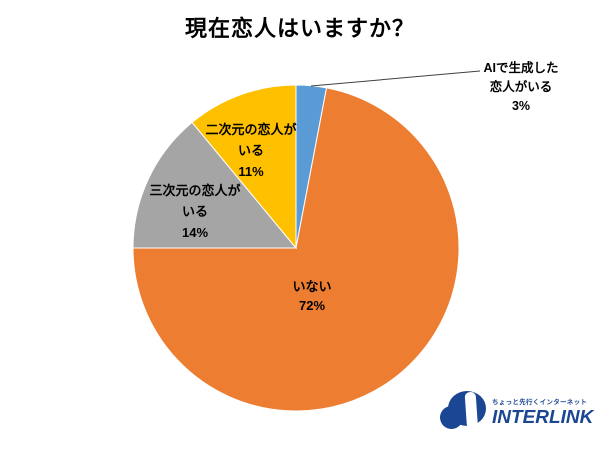  I want to click on leader-line-ai, so click(395, 78).